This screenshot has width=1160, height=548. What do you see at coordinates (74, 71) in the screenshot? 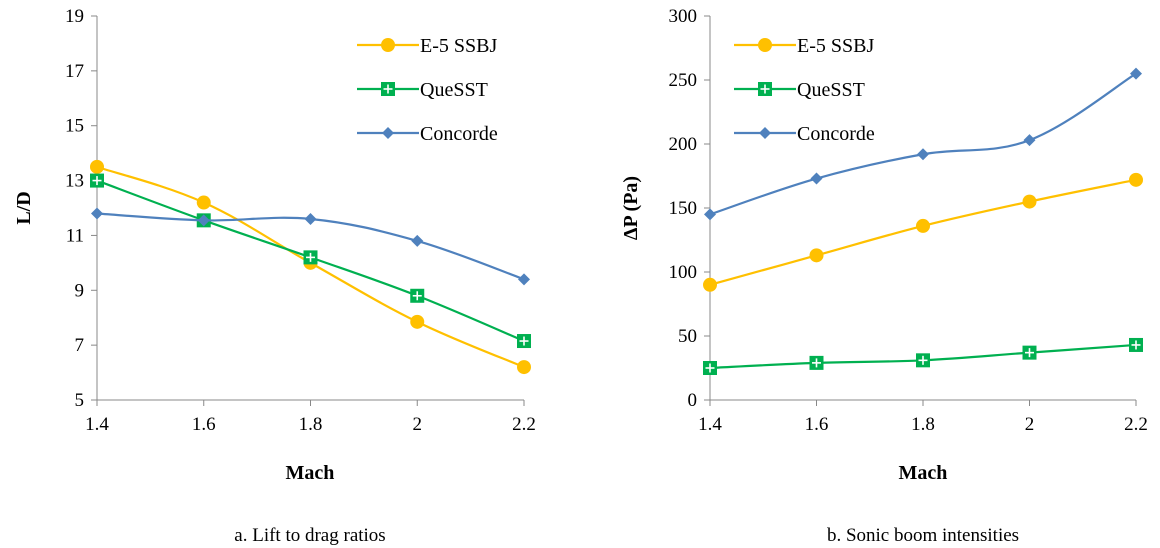
I see `y-tick-label: 17` at bounding box center [74, 71].